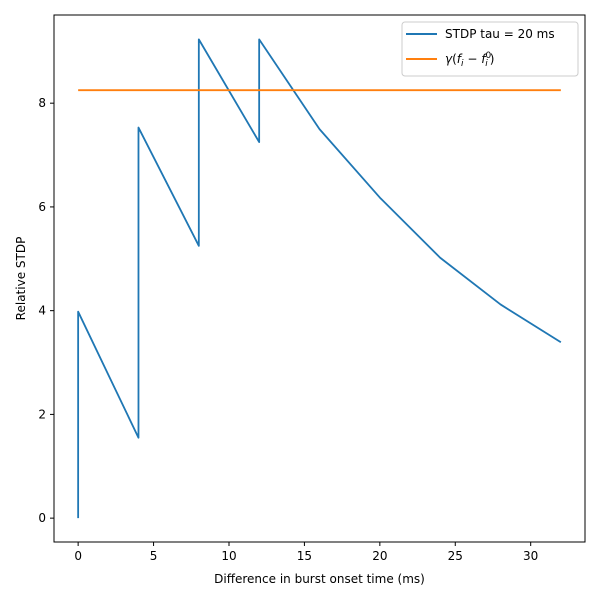  Describe the element at coordinates (455, 556) in the screenshot. I see `x-tick-label: 25` at that location.